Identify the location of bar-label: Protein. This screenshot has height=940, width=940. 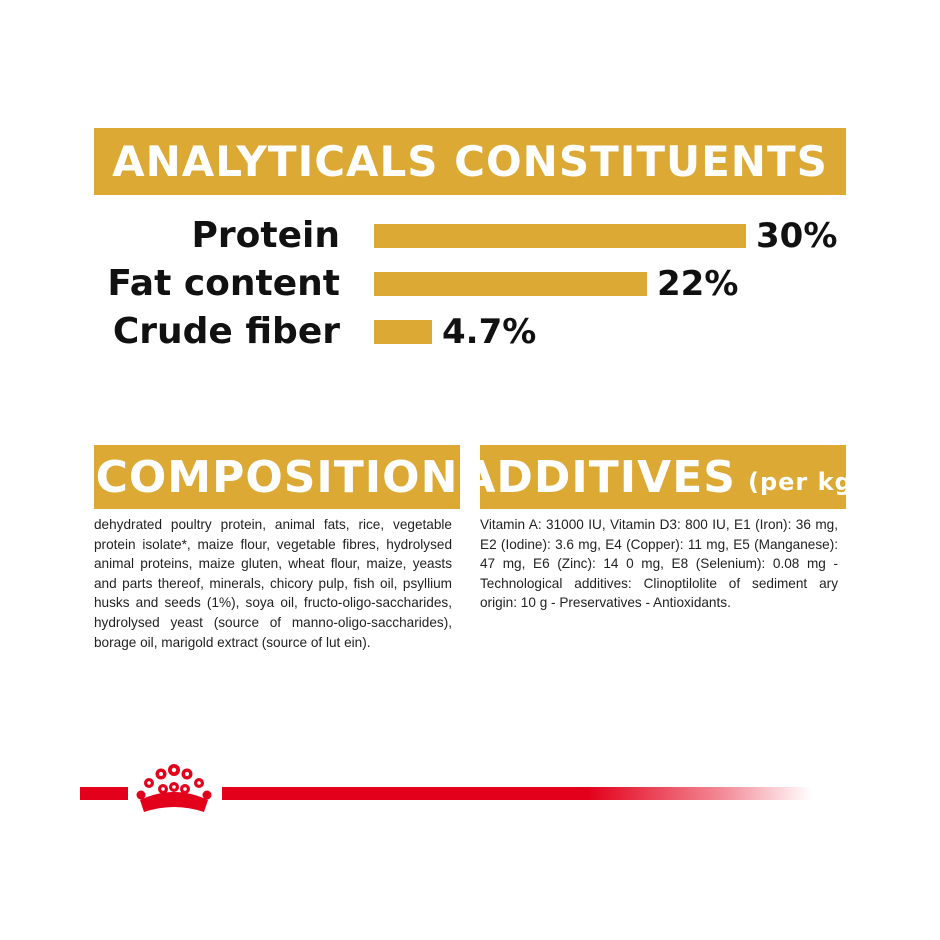
(265, 235).